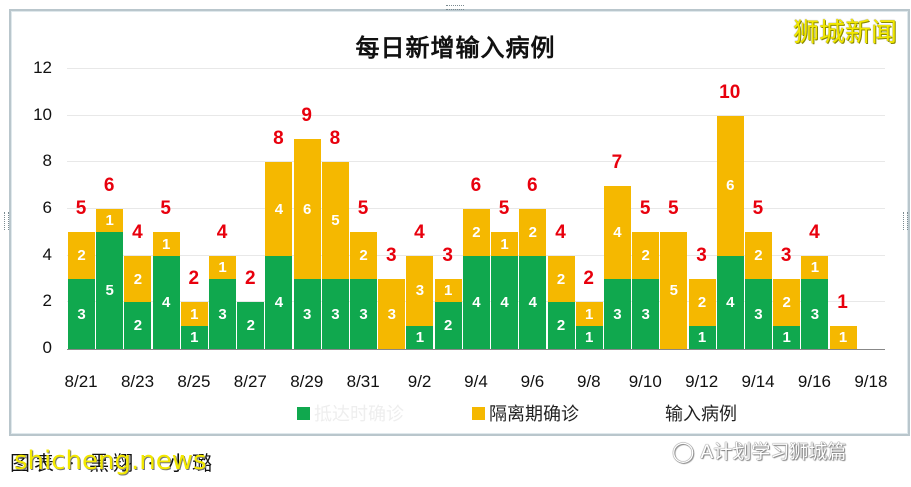 The height and width of the screenshot is (487, 911). I want to click on legend-label: 抵达时确诊, so click(359, 414).